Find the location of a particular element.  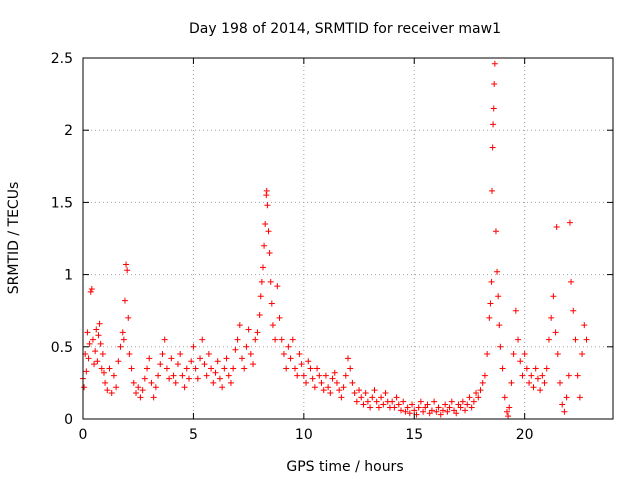

y-tick-label: 2 is located at coordinates (68, 131).